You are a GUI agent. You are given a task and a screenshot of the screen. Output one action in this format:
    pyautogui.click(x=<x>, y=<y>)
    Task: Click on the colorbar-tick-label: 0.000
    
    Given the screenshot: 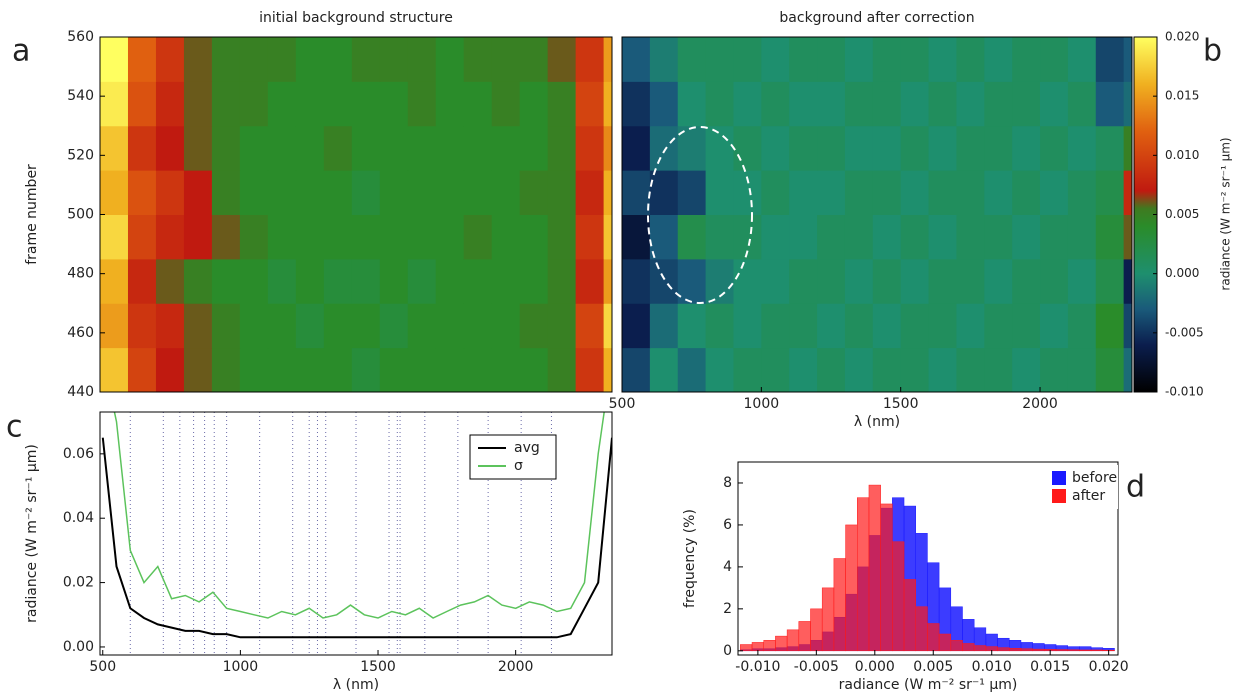 What is the action you would take?
    pyautogui.click(x=1182, y=273)
    